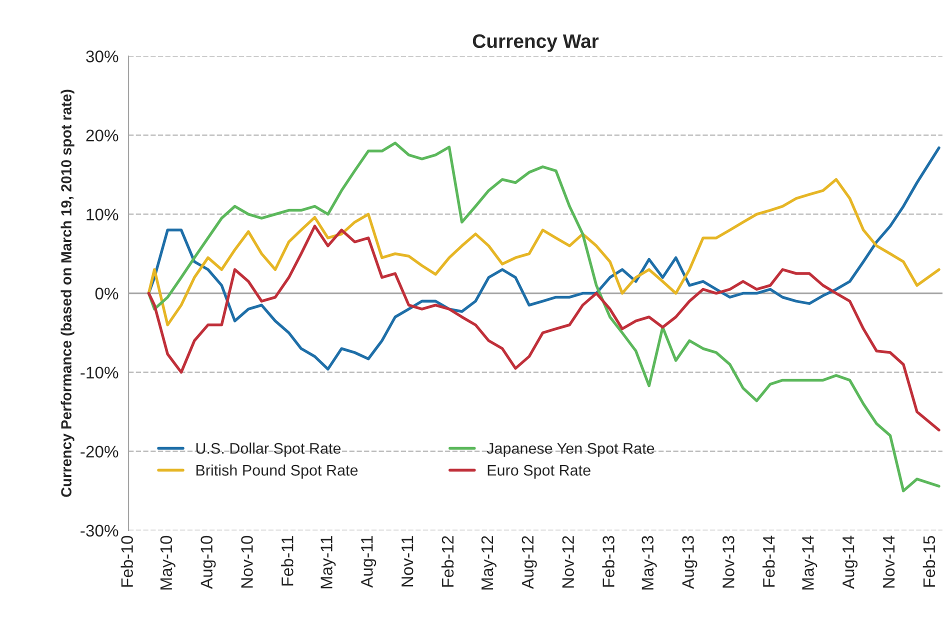 The image size is (952, 624). What do you see at coordinates (447, 561) in the screenshot?
I see `x-tick-label: Feb-12` at bounding box center [447, 561].